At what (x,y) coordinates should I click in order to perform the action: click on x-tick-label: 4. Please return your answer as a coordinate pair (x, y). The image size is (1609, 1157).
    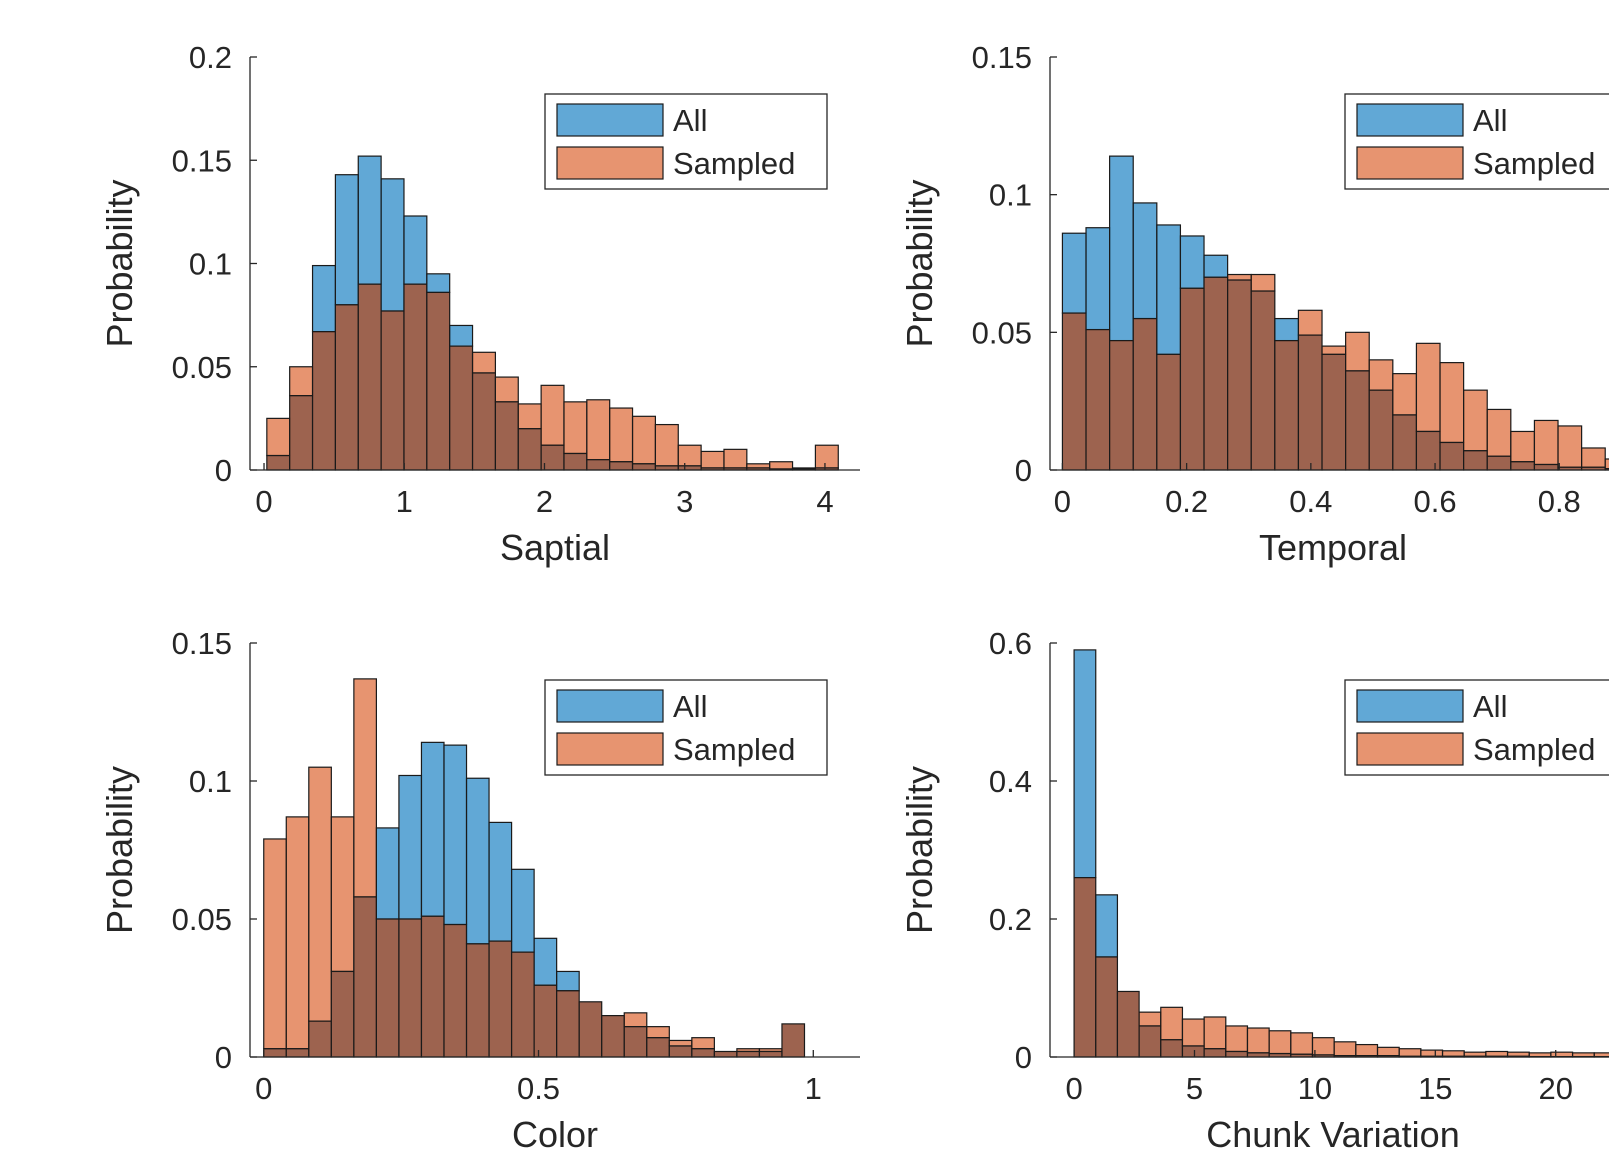
    Looking at the image, I should click on (824, 501).